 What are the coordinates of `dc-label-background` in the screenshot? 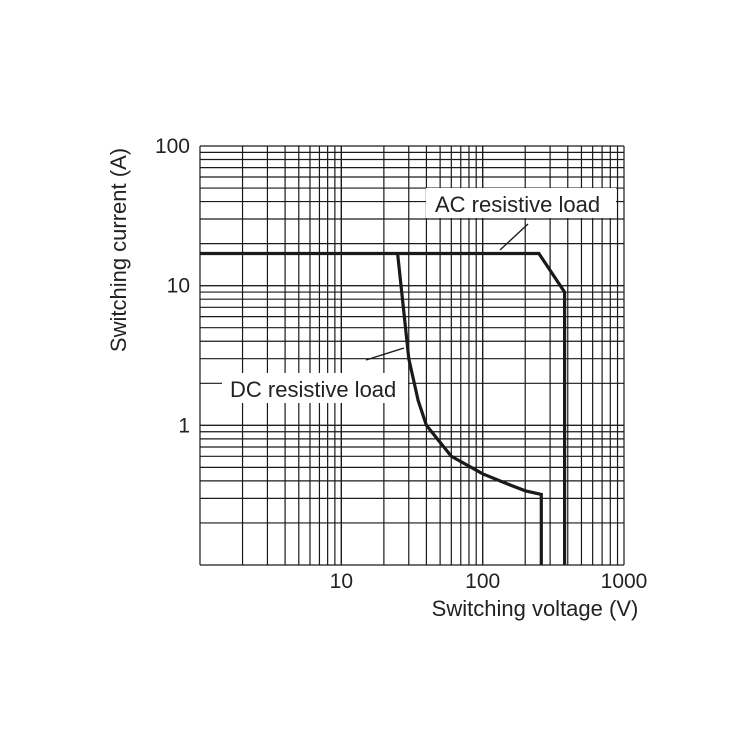 It's located at (315, 388).